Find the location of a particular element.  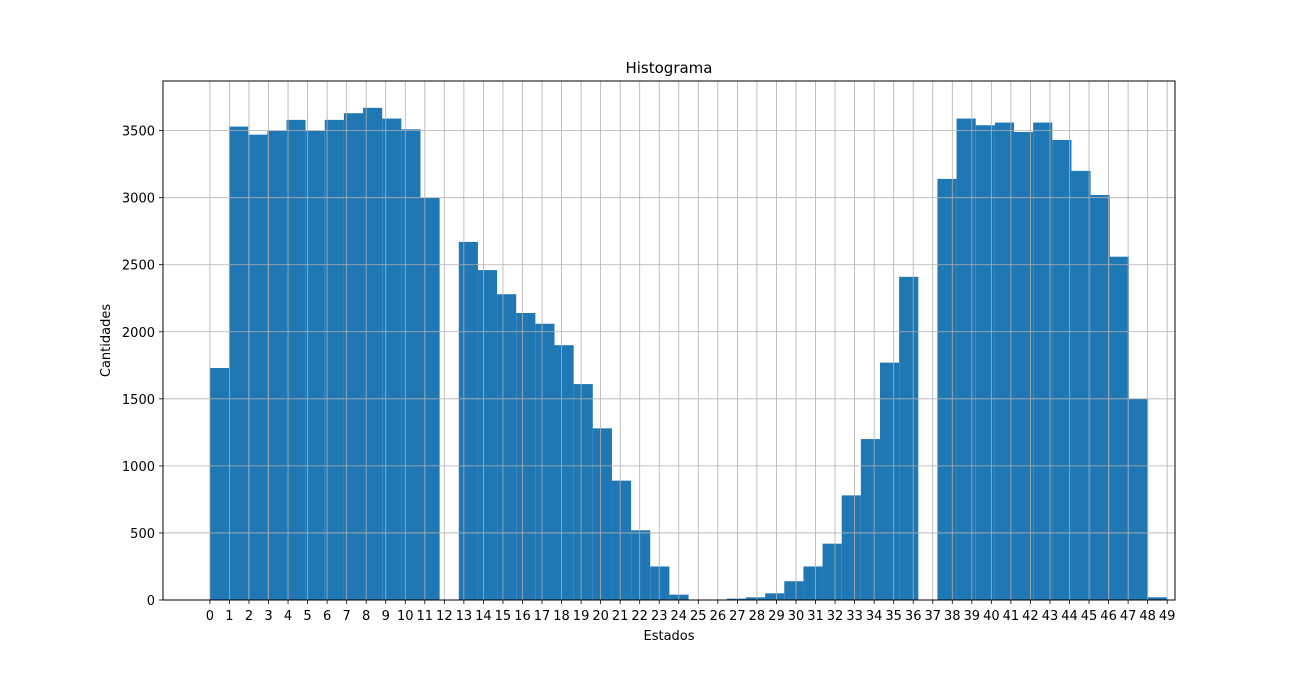

y-tick-label: 2000 is located at coordinates (138, 333).